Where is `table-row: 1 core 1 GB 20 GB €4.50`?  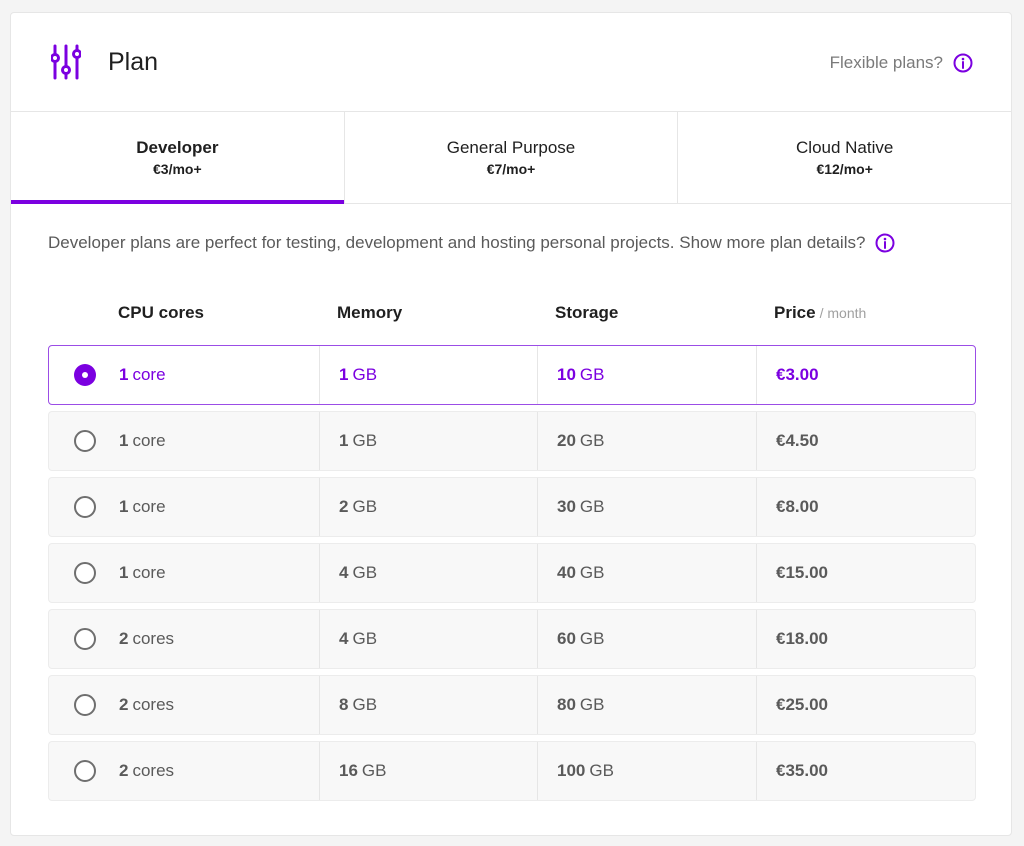 table-row: 1 core 1 GB 20 GB €4.50 is located at coordinates (512, 441).